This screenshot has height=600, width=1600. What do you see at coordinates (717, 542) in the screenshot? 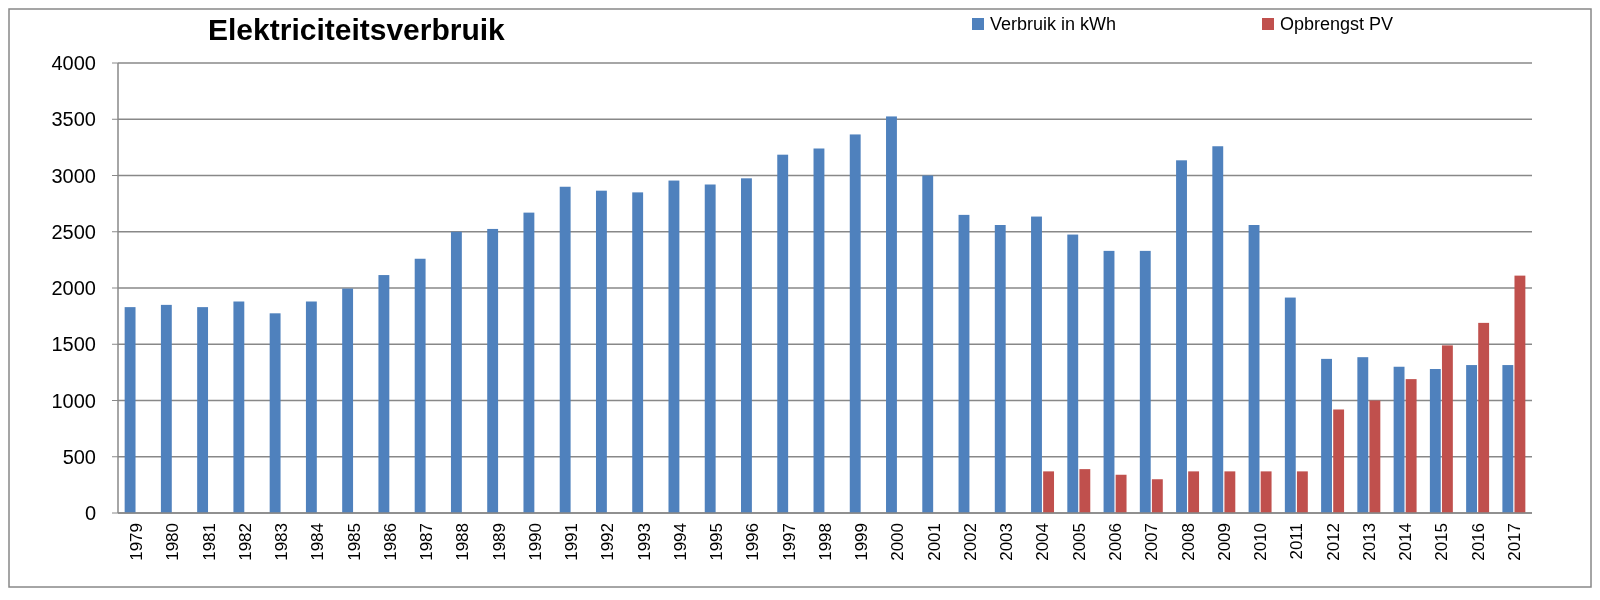
I see `x-tick-label: 1995` at bounding box center [717, 542].